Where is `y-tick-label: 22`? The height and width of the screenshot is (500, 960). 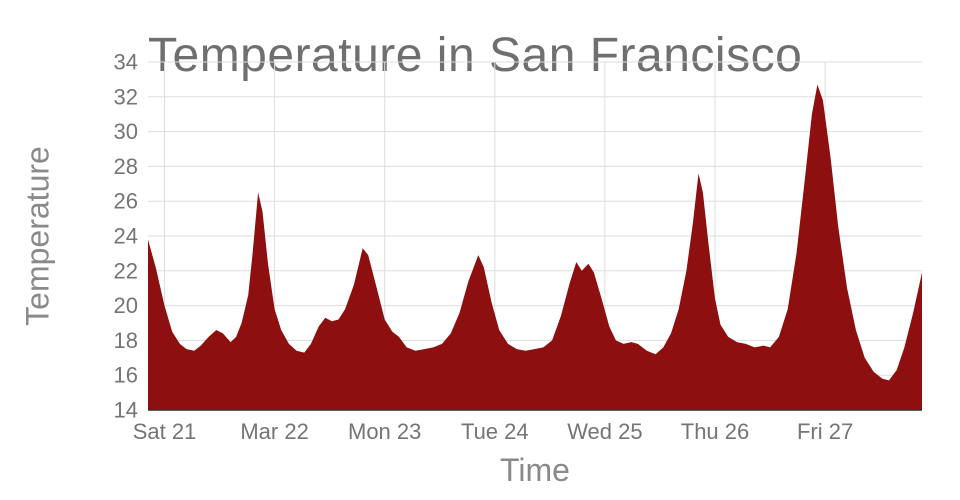 y-tick-label: 22 is located at coordinates (126, 270).